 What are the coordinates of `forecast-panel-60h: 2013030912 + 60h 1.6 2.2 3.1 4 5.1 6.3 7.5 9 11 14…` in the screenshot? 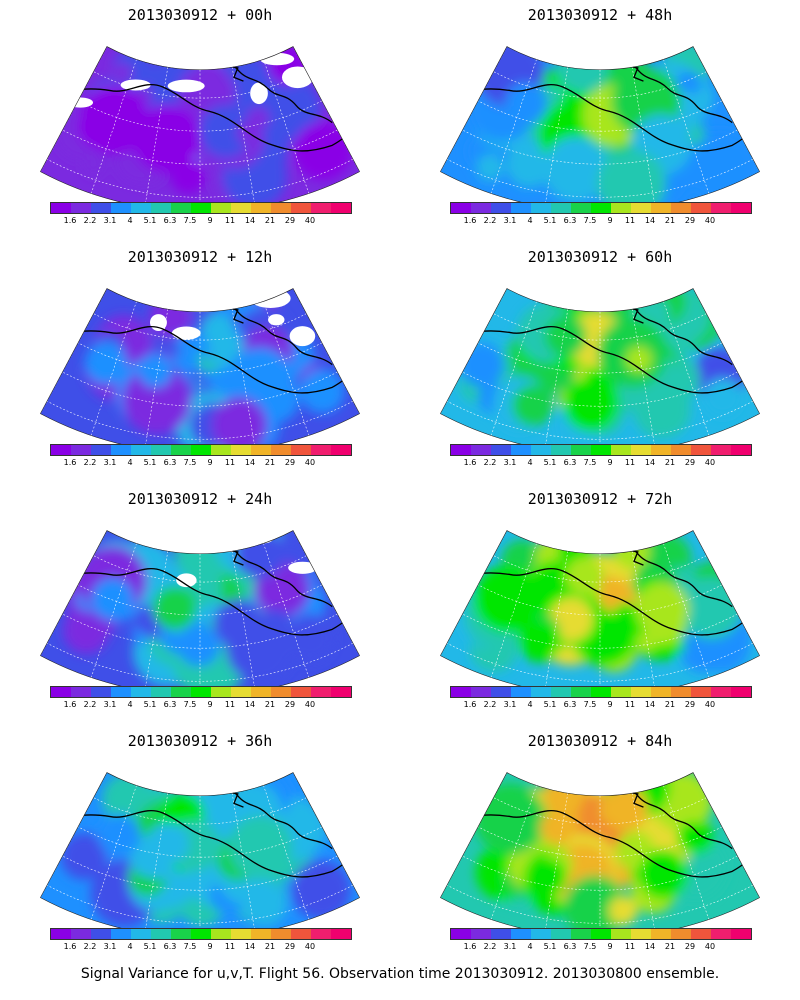 It's located at (600, 368).